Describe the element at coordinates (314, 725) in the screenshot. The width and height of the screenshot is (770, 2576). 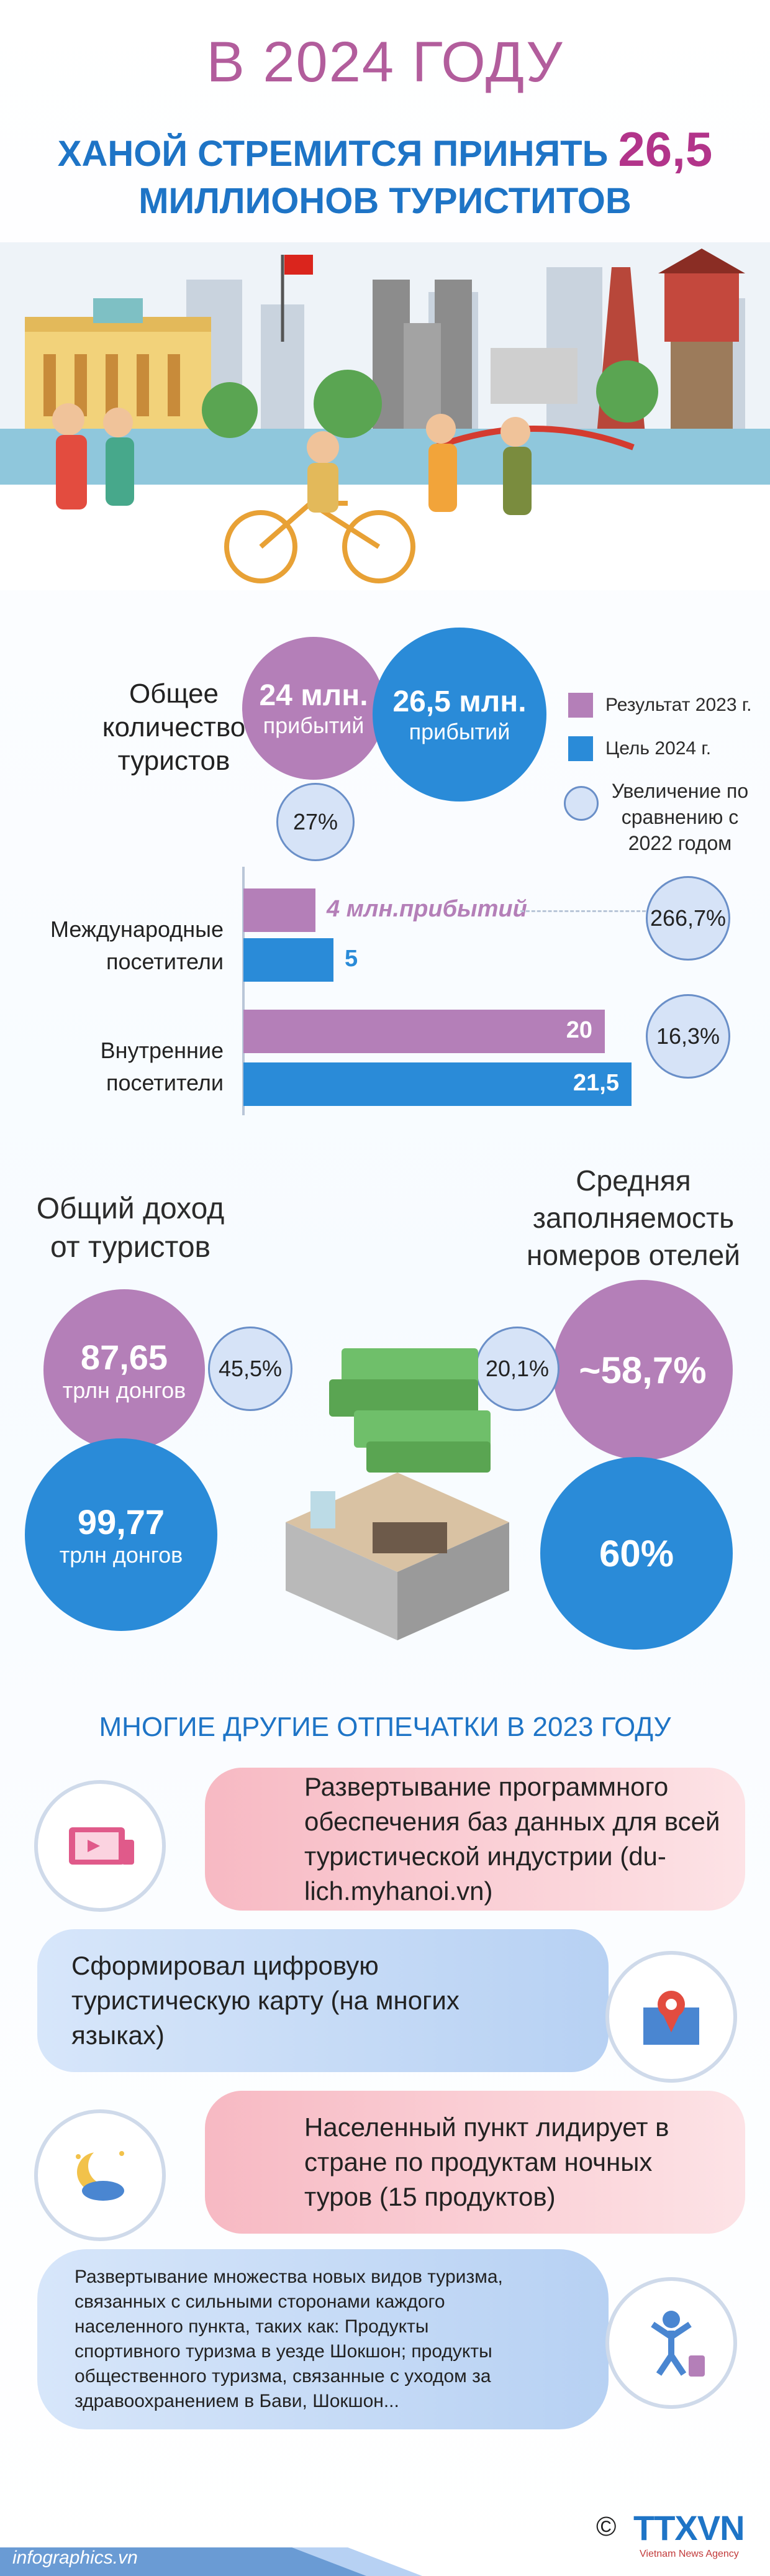
I see `visitors-2023-unit: прибытий` at that location.